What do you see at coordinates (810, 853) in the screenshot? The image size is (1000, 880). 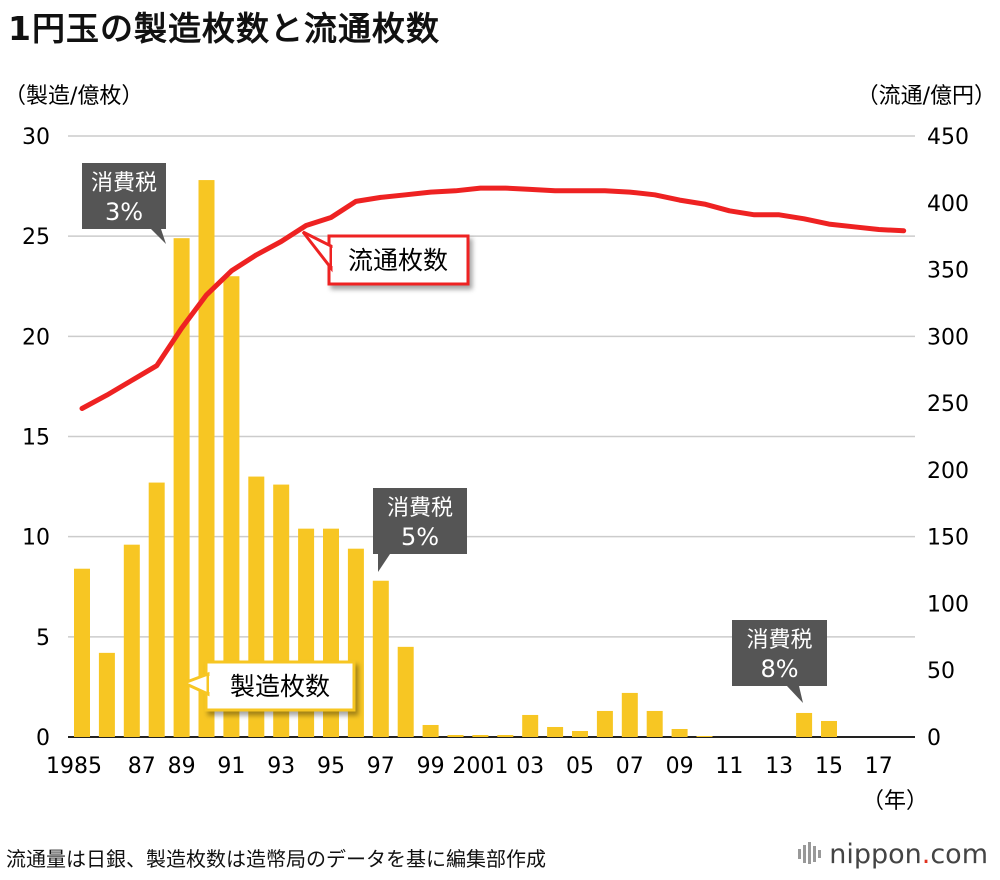 I see `nippon-logo-icon` at bounding box center [810, 853].